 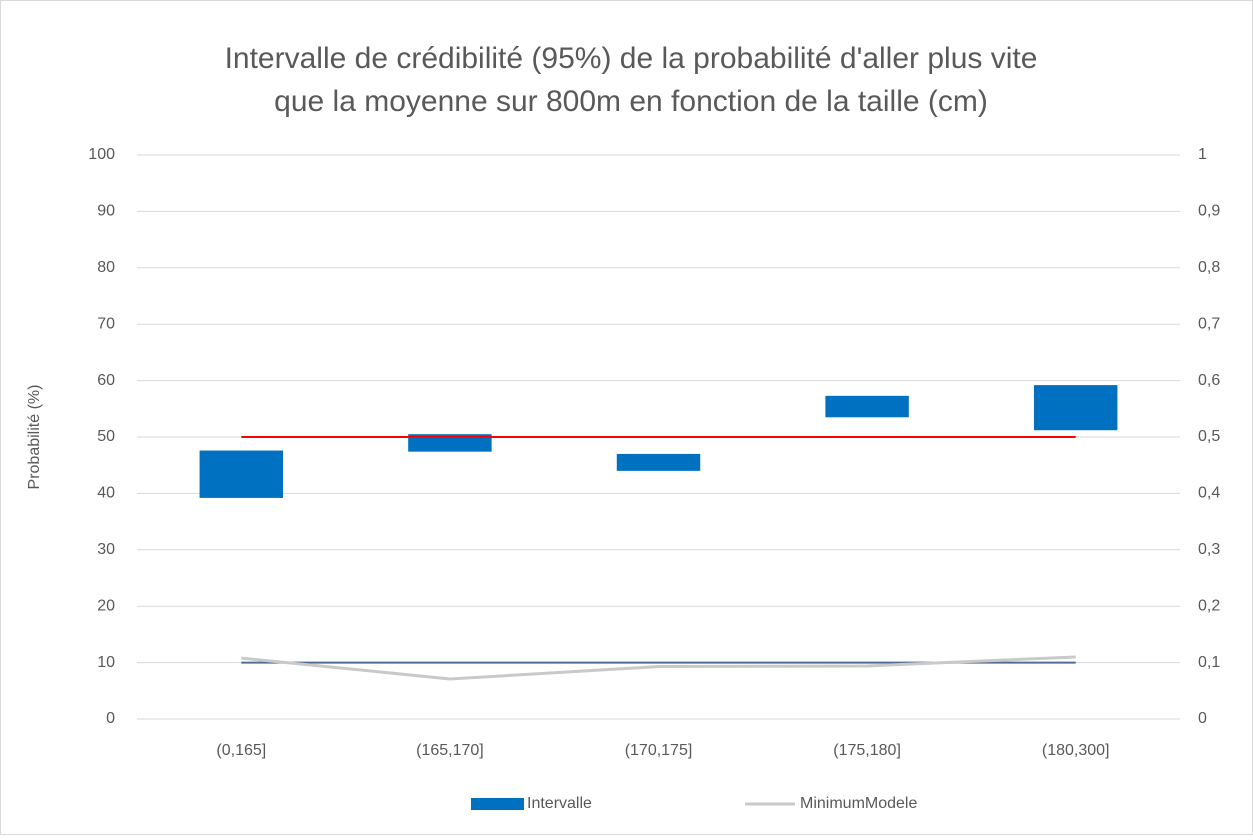 What do you see at coordinates (106, 605) in the screenshot?
I see `y-tick-label: 20` at bounding box center [106, 605].